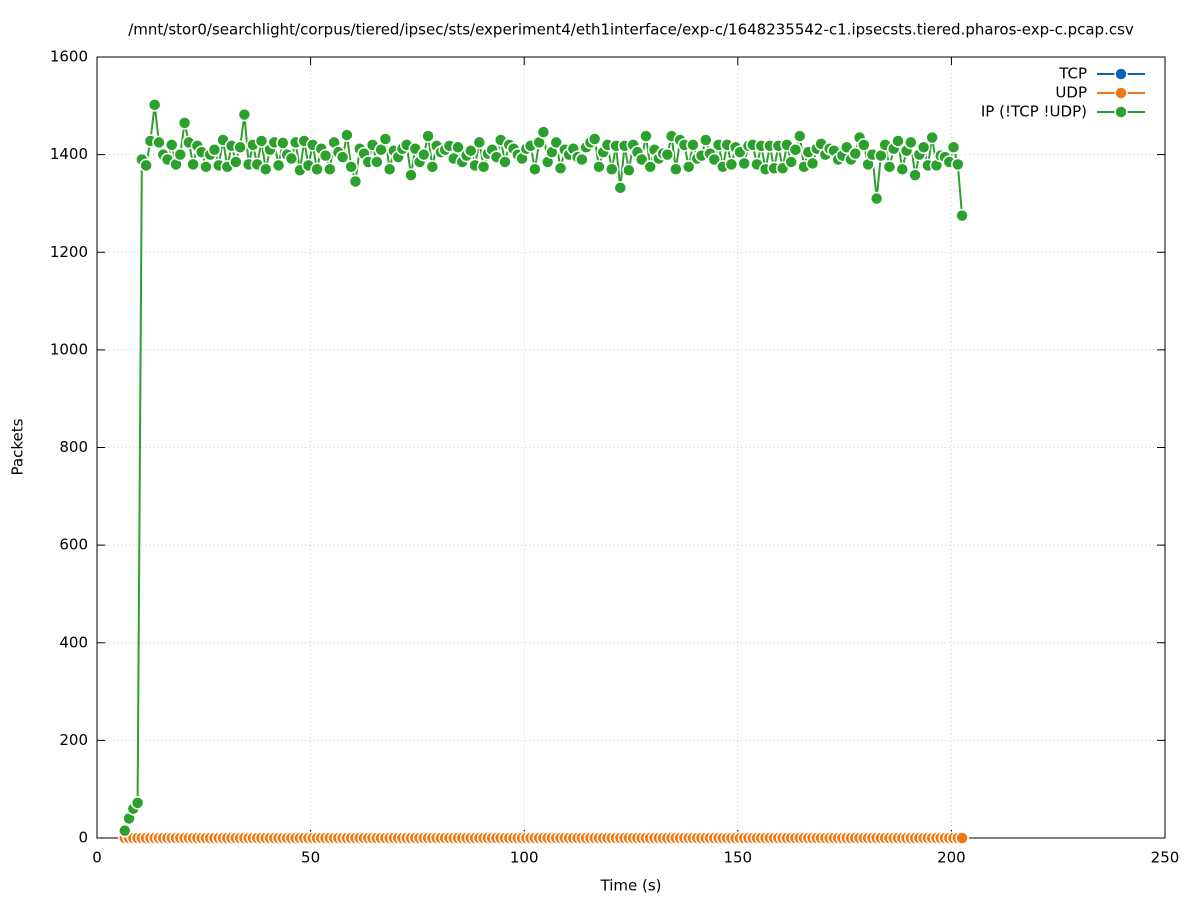  What do you see at coordinates (73, 642) in the screenshot?
I see `y-tick-label: 400` at bounding box center [73, 642].